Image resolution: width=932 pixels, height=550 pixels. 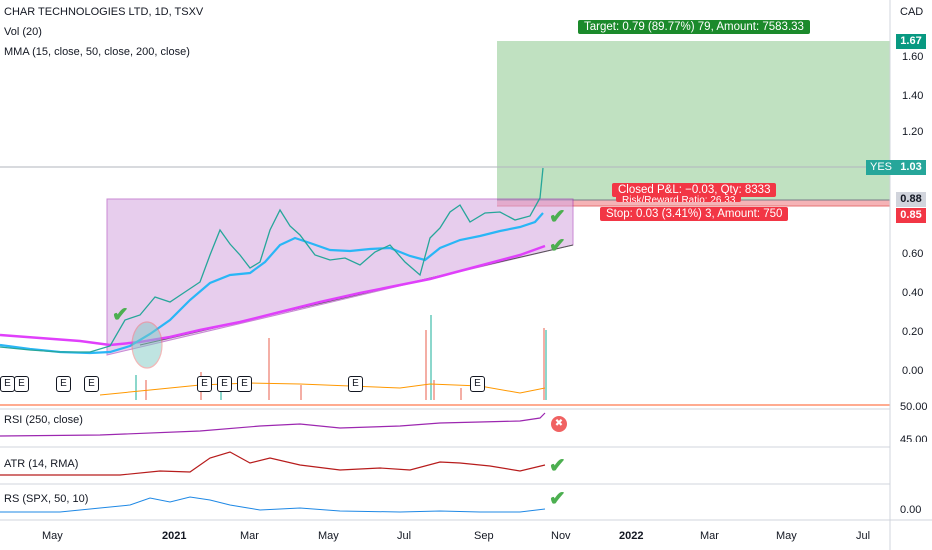 I want to click on time-tick: Nov, so click(x=561, y=536).